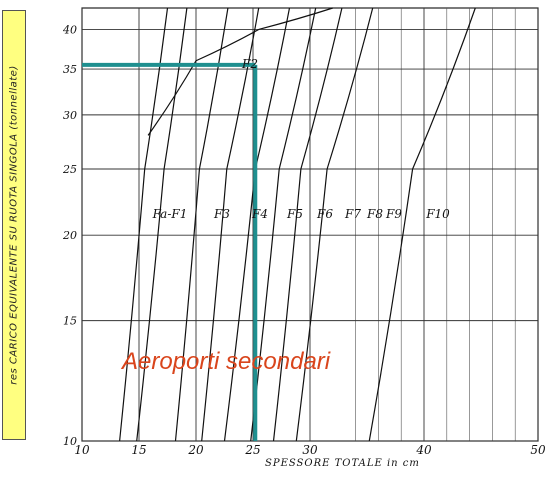 The image size is (545, 480). I want to click on x-tick-label-20: 20, so click(195, 450).